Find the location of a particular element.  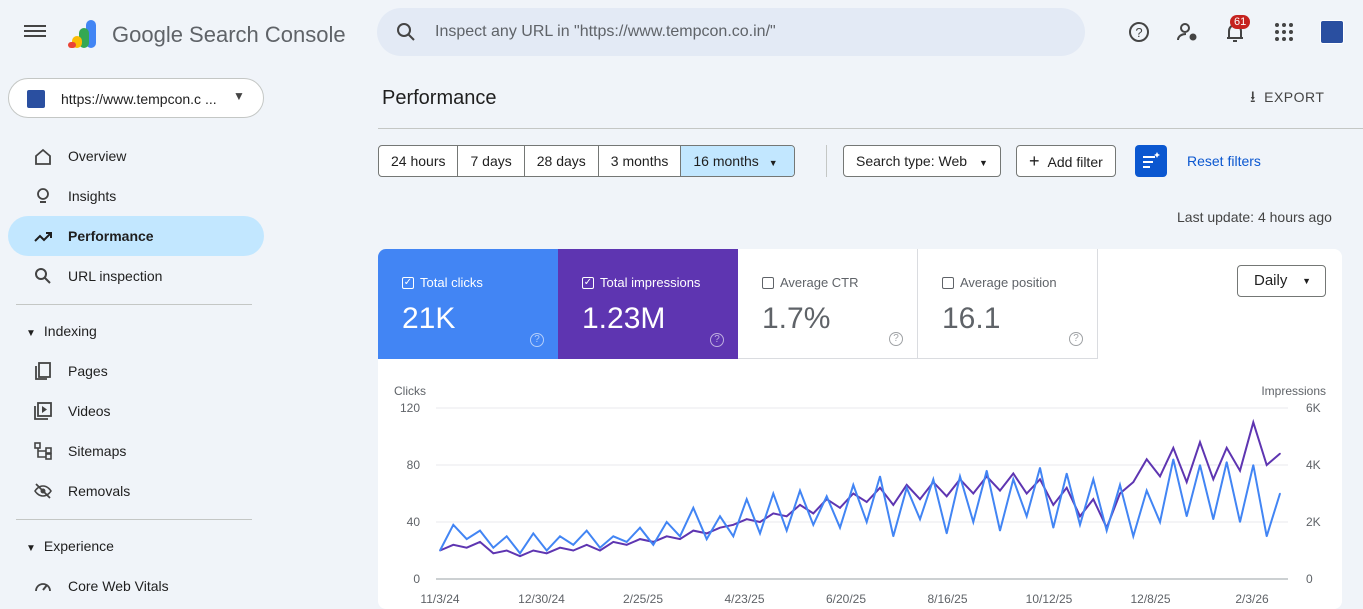

add-filter-button: + Add filter is located at coordinates (1066, 161).